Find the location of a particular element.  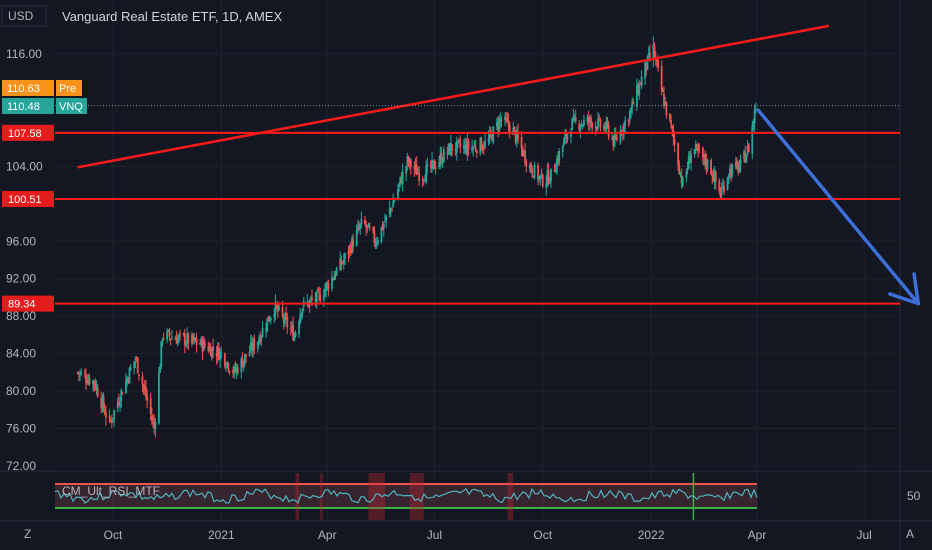

x-tick-label: Jul is located at coordinates (863, 535).